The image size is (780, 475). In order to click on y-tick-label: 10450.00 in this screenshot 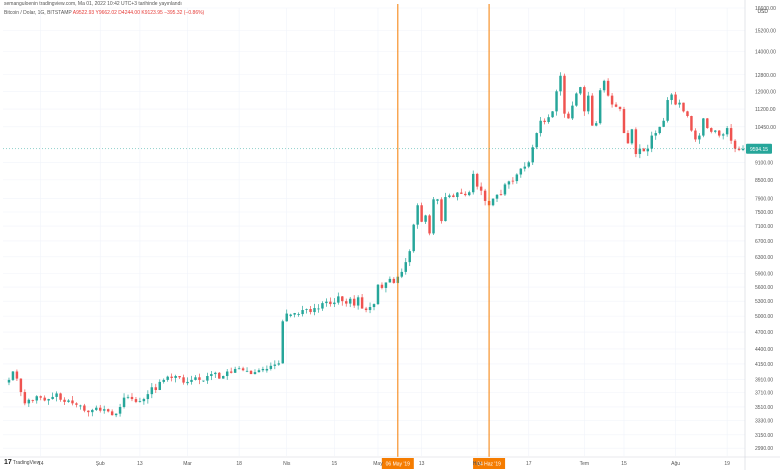, I will do `click(765, 128)`.